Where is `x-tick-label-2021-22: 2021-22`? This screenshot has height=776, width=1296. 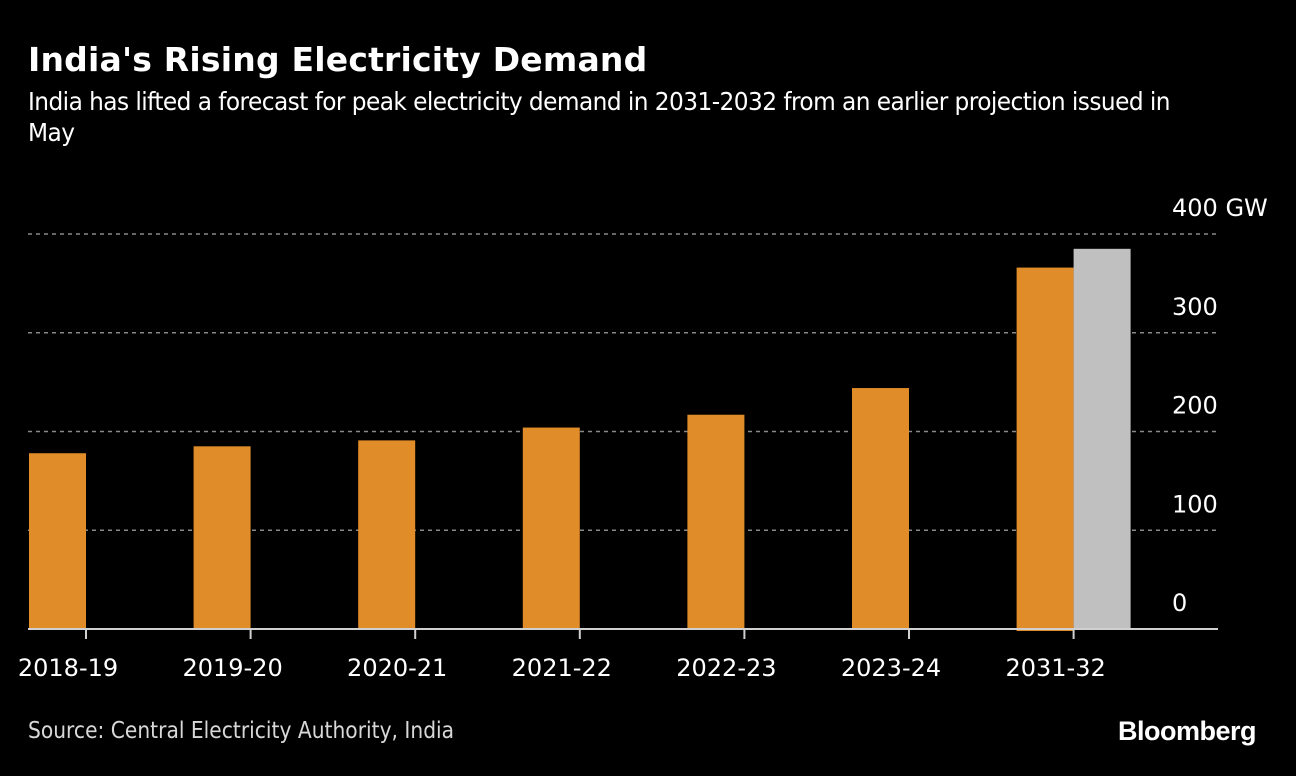 x-tick-label-2021-22: 2021-22 is located at coordinates (562, 668).